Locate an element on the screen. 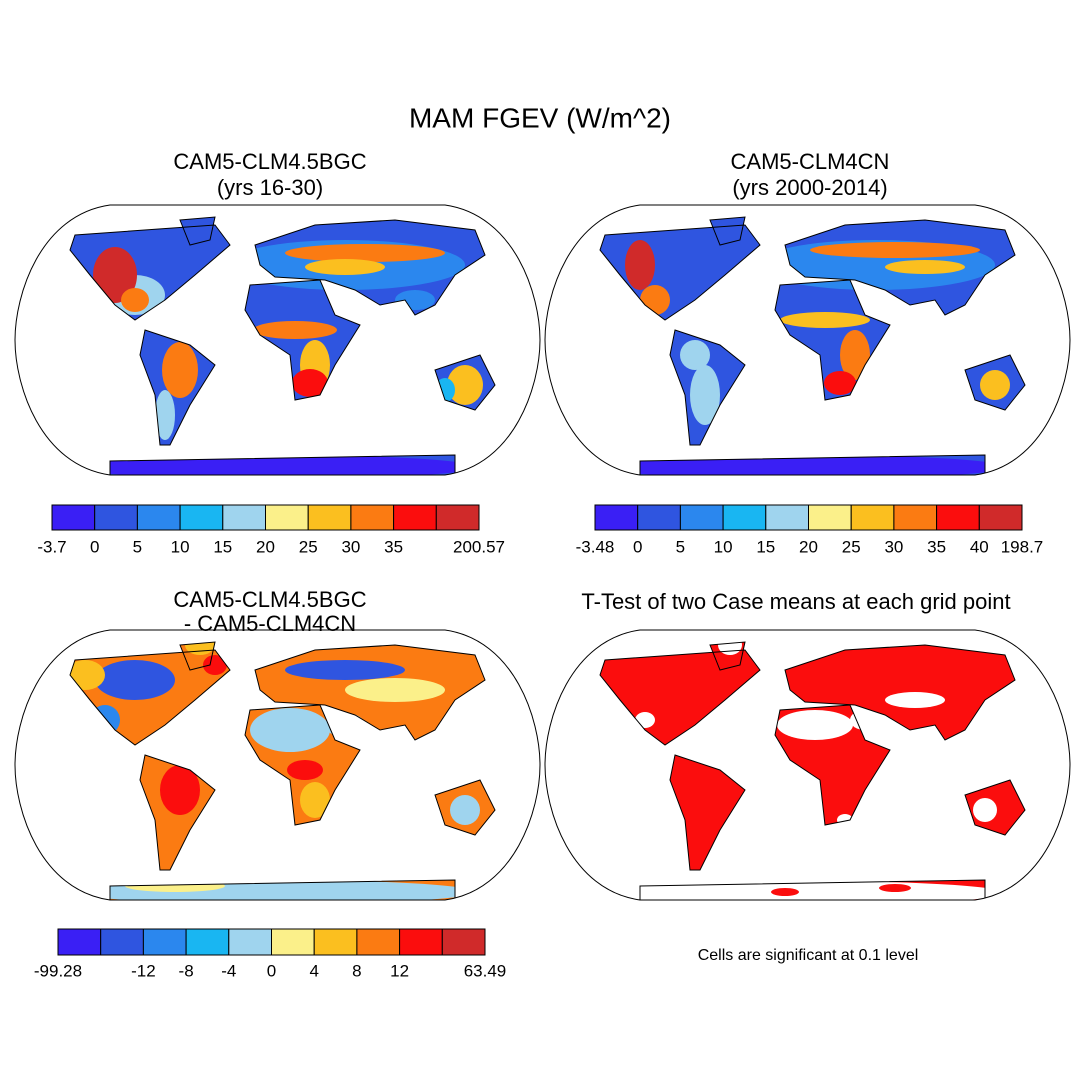  colorbar-label: -3.48 is located at coordinates (595, 546).